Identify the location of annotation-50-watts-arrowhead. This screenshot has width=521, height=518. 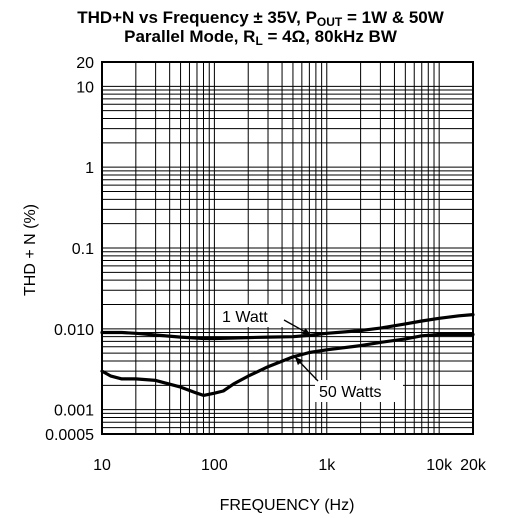
(298, 361).